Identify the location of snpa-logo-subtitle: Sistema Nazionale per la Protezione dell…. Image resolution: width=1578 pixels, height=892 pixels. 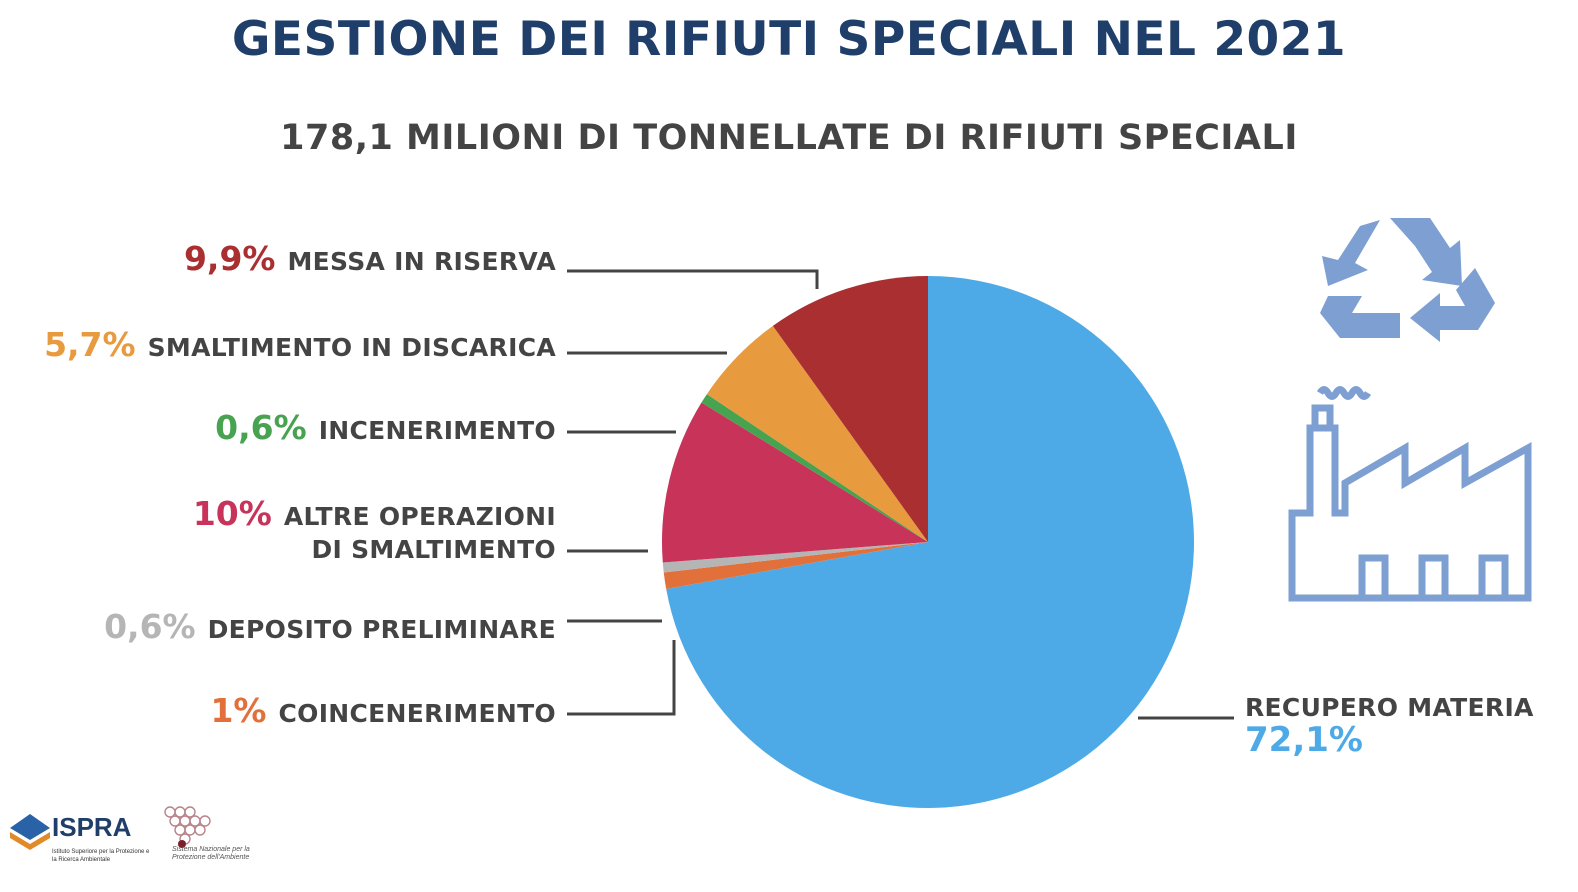
(211, 853).